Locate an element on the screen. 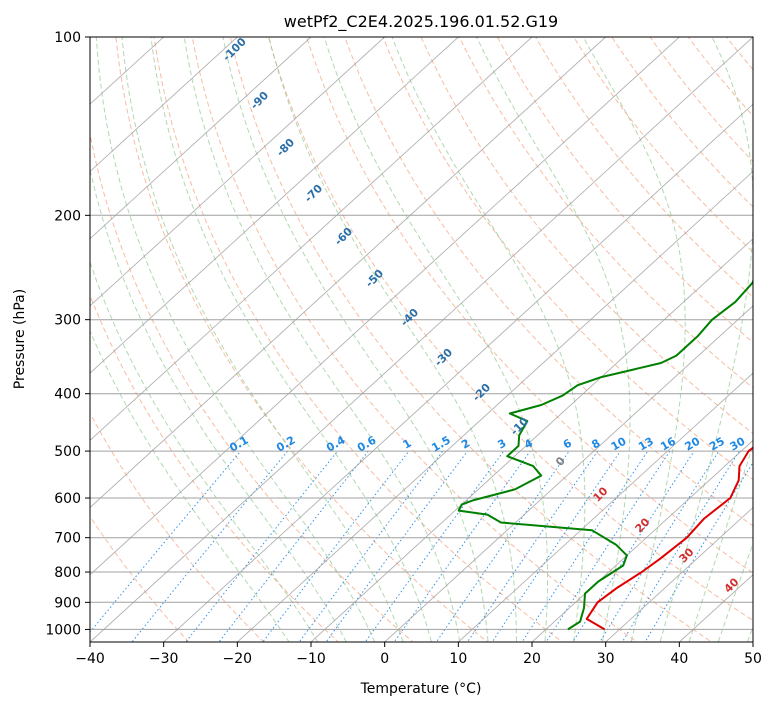 The image size is (775, 708). y-axis-ticks: 100 200 300 400 500 600 700 800 900 1000 is located at coordinates (67, 334).